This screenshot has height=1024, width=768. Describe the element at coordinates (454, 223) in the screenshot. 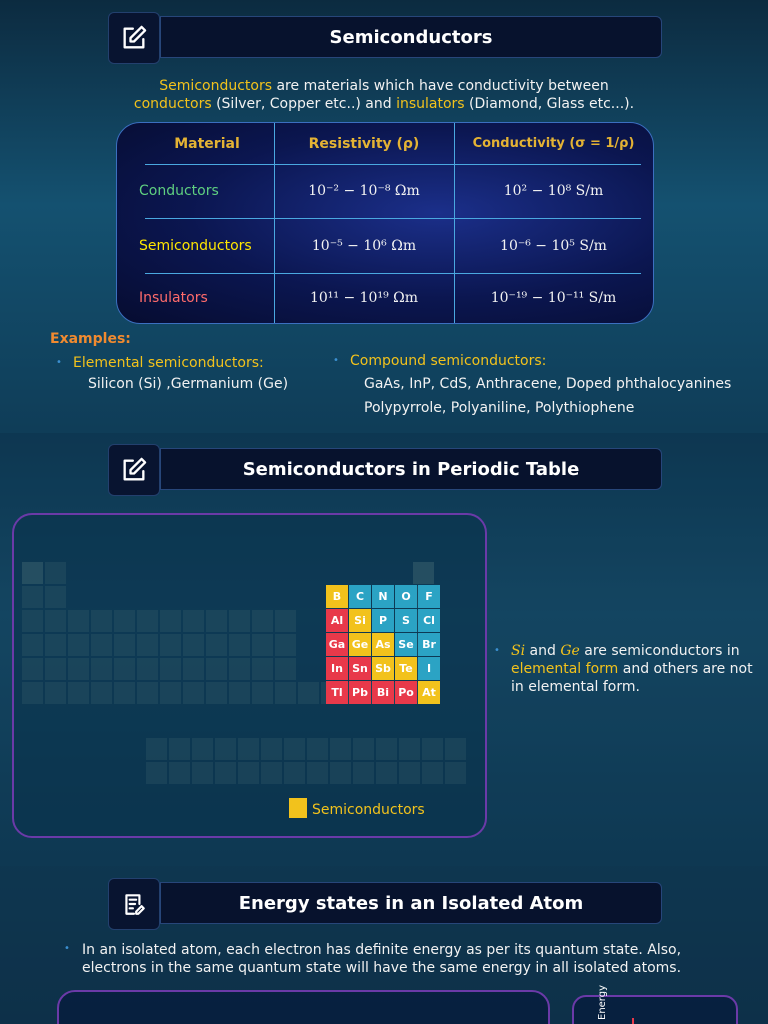

I see `col-divider` at that location.